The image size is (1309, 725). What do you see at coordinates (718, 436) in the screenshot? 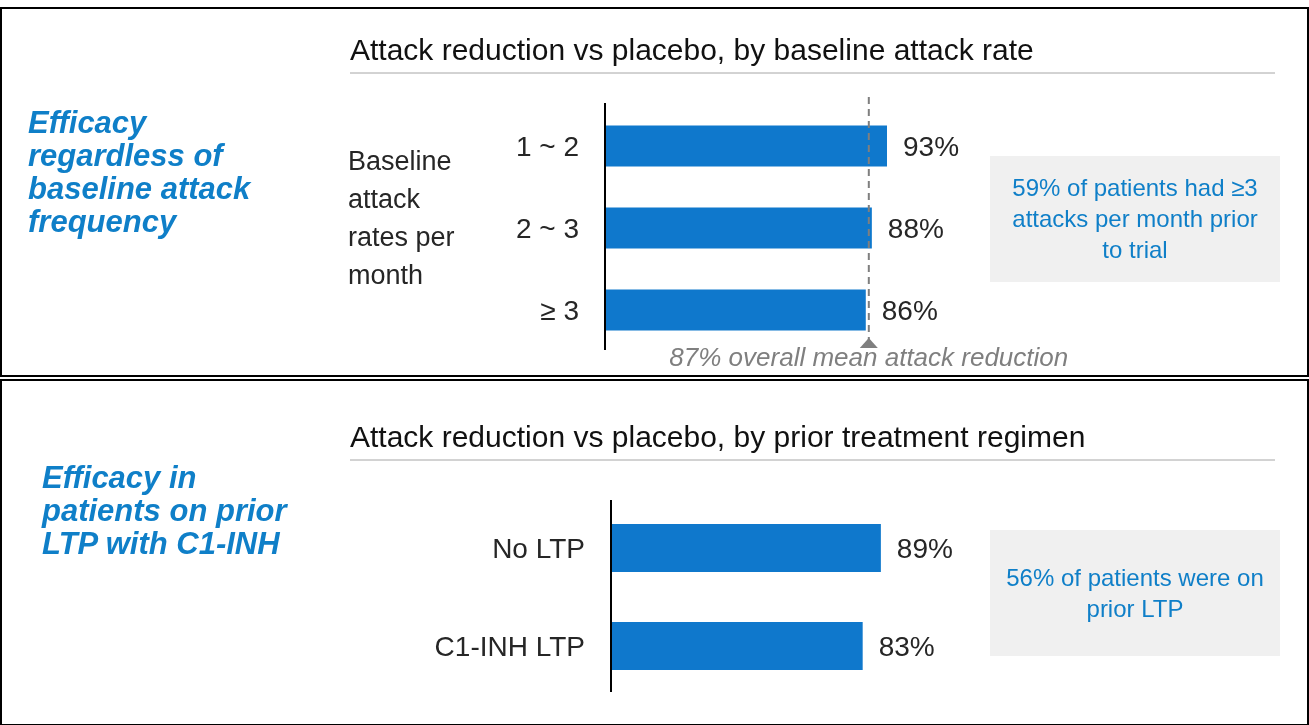
I see `chart-title: Attack reduction vs placebo, by prior treatment regimen` at bounding box center [718, 436].